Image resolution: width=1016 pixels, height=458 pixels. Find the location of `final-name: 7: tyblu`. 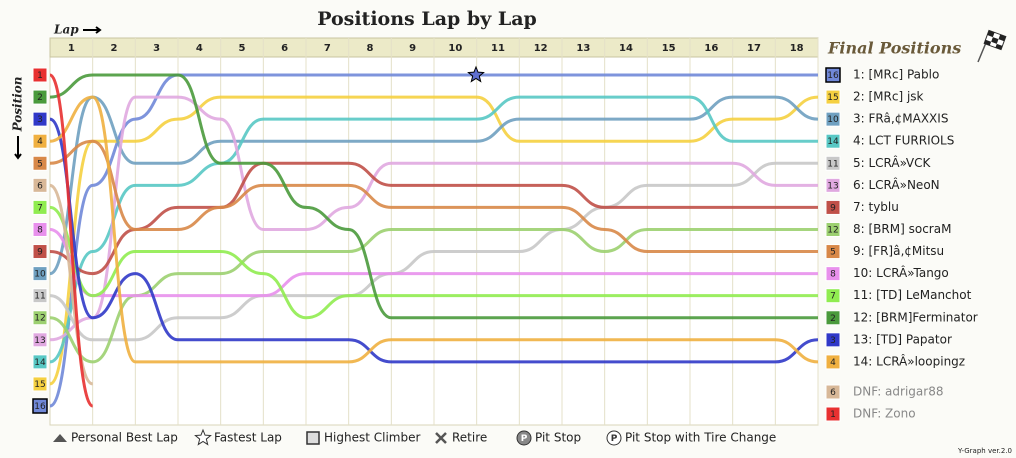

final-name: 7: tyblu is located at coordinates (876, 207).